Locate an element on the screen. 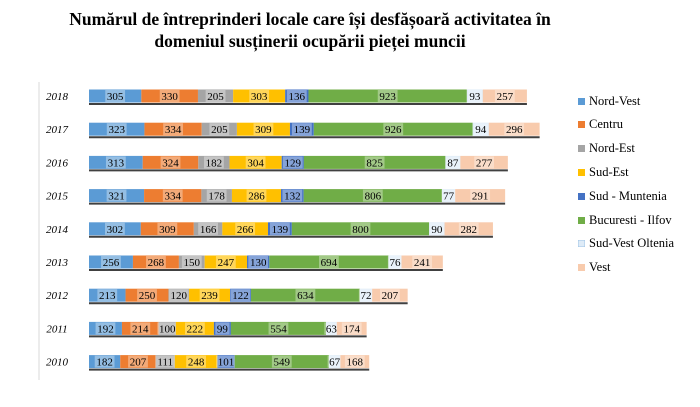 This screenshot has height=407, width=700. data-label: 248 is located at coordinates (196, 363).